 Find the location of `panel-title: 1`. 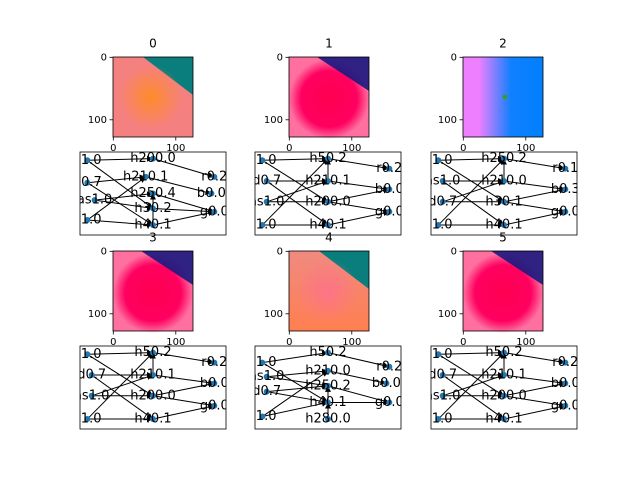

panel-title: 1 is located at coordinates (329, 44).